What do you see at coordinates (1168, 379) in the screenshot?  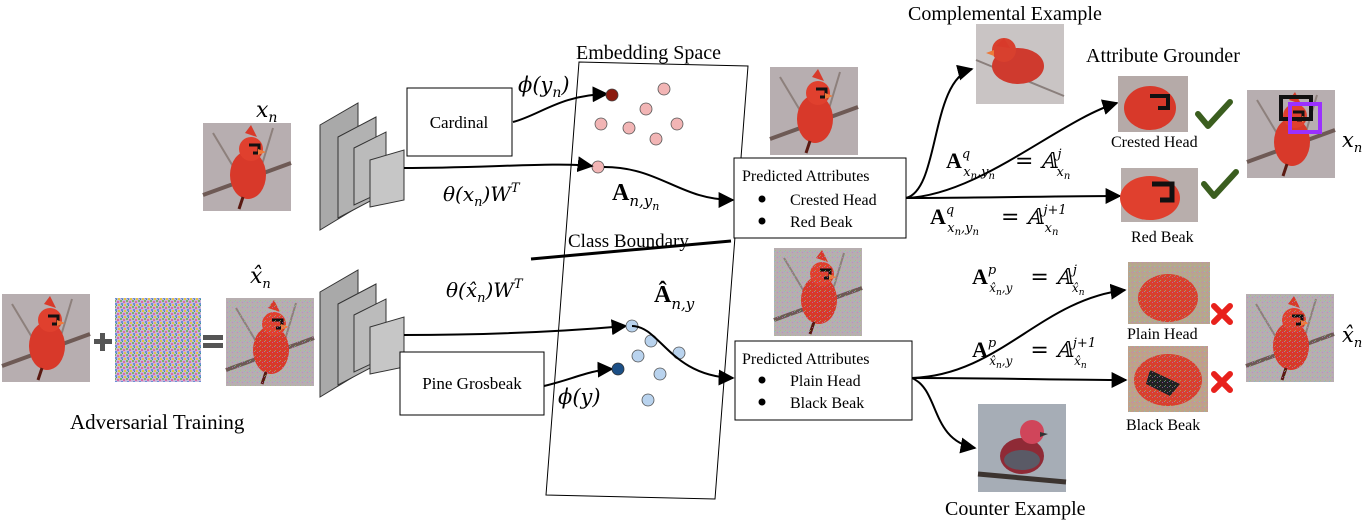 I see `black-beak-photo` at bounding box center [1168, 379].